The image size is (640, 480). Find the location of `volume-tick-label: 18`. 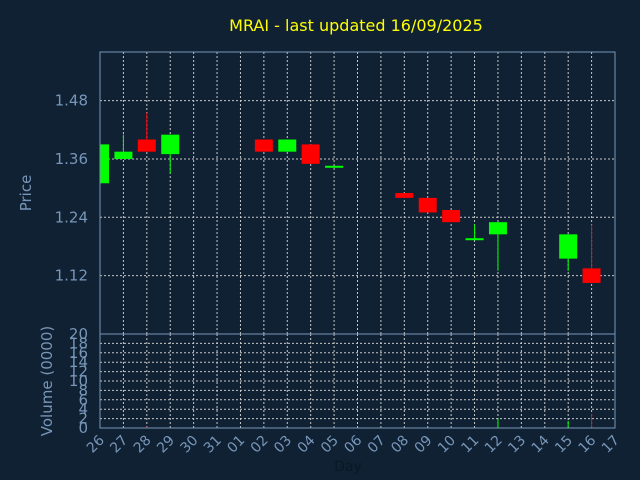

volume-tick-label: 18 is located at coordinates (78, 343).